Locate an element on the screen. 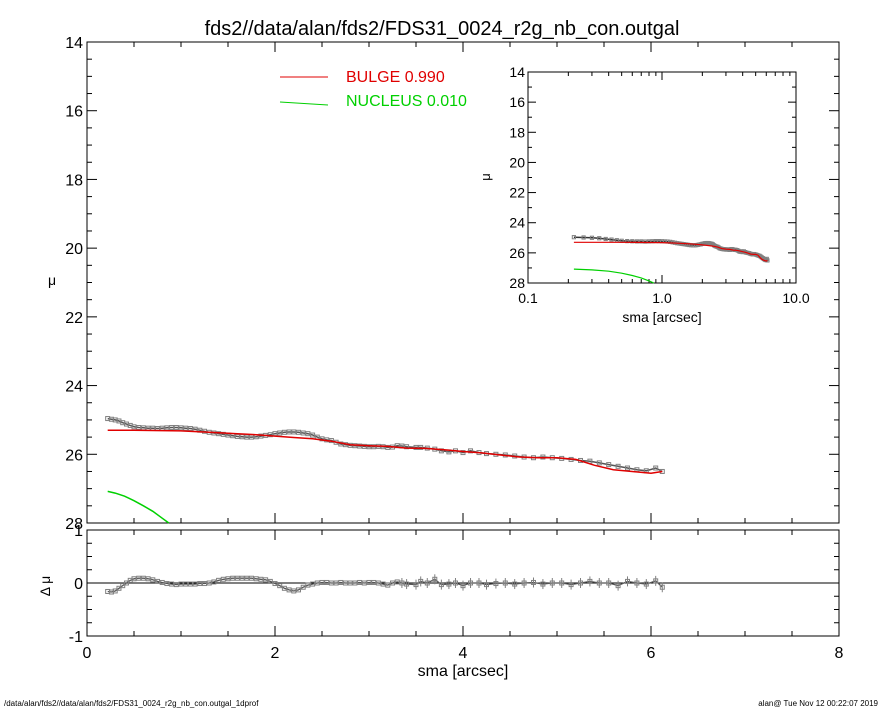 The width and height of the screenshot is (885, 708). inset-y-tick-label: 22 is located at coordinates (517, 193).